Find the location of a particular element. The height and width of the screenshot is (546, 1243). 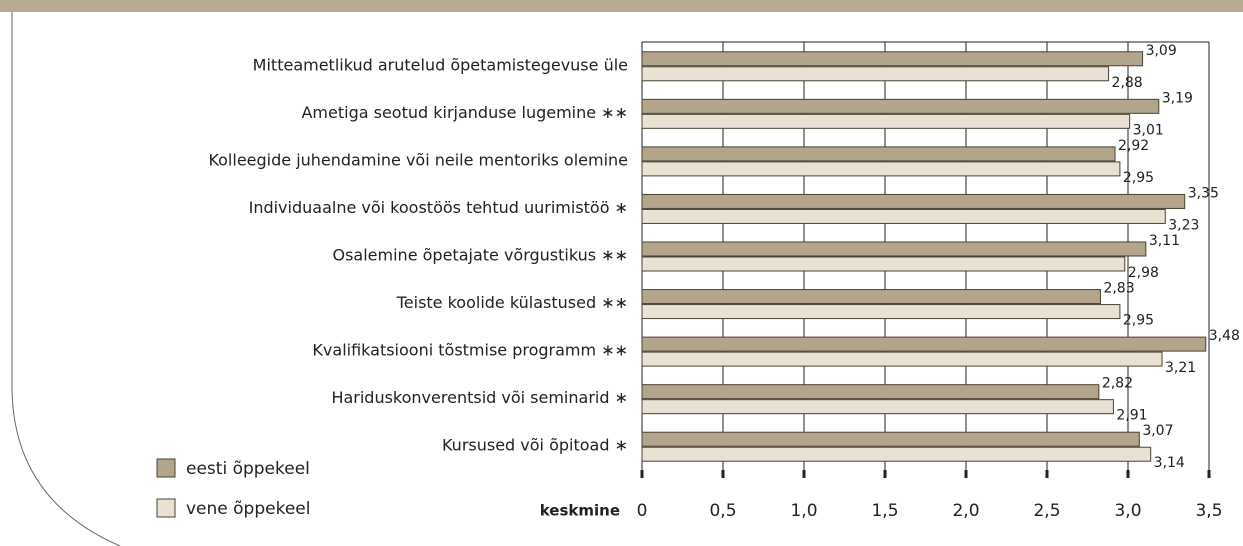

legend-label: eesti õppekeel is located at coordinates (248, 469).